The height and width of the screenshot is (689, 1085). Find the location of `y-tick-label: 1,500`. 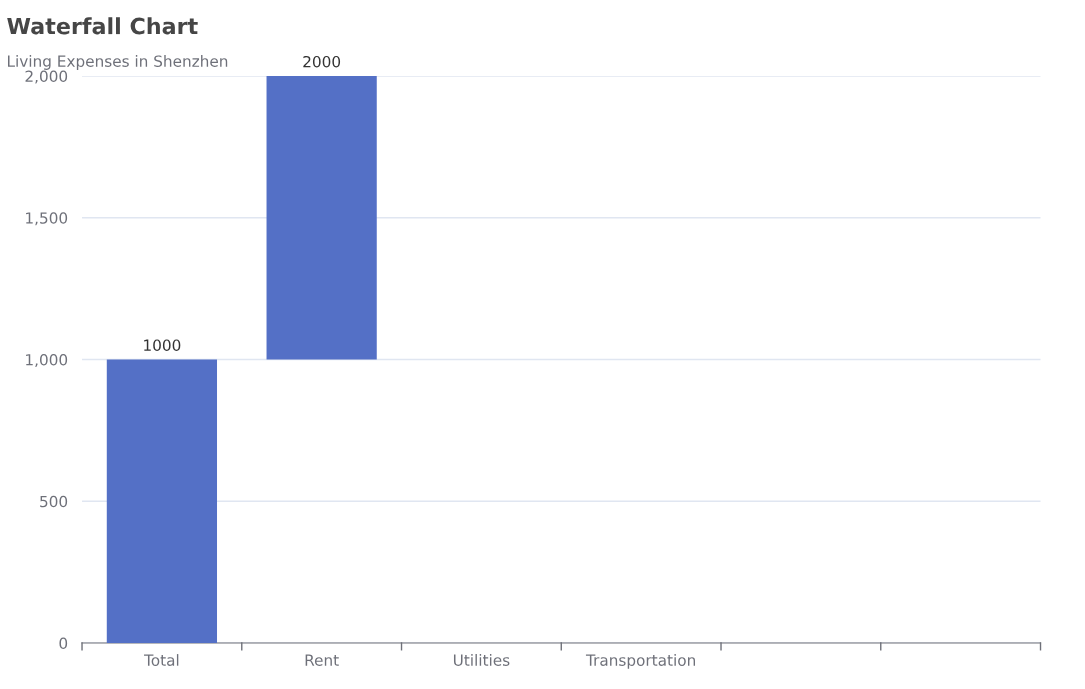

y-tick-label: 1,500 is located at coordinates (47, 219).